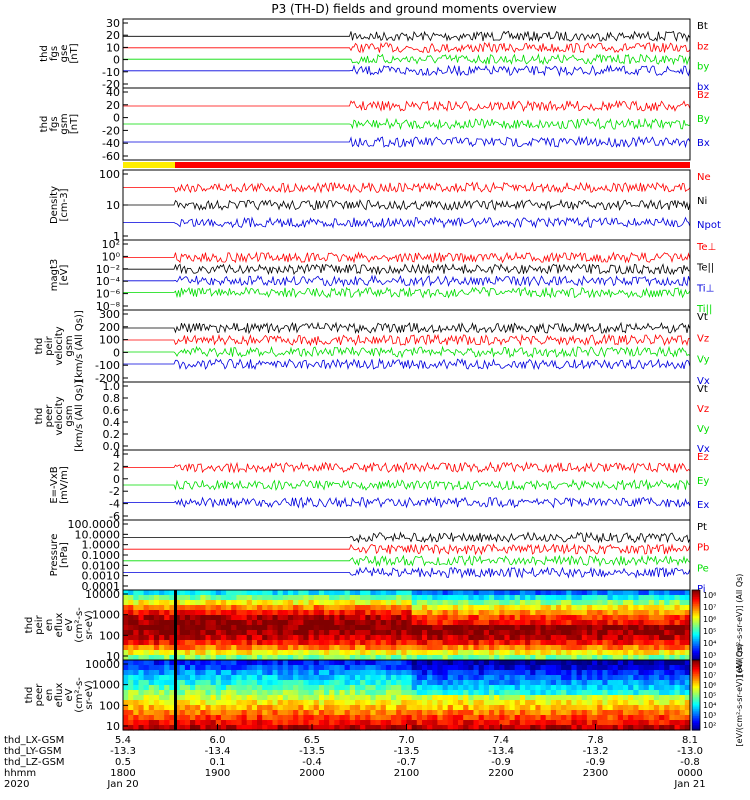  What do you see at coordinates (114, 516) in the screenshot?
I see `y-tick-label: -6` at bounding box center [114, 516].